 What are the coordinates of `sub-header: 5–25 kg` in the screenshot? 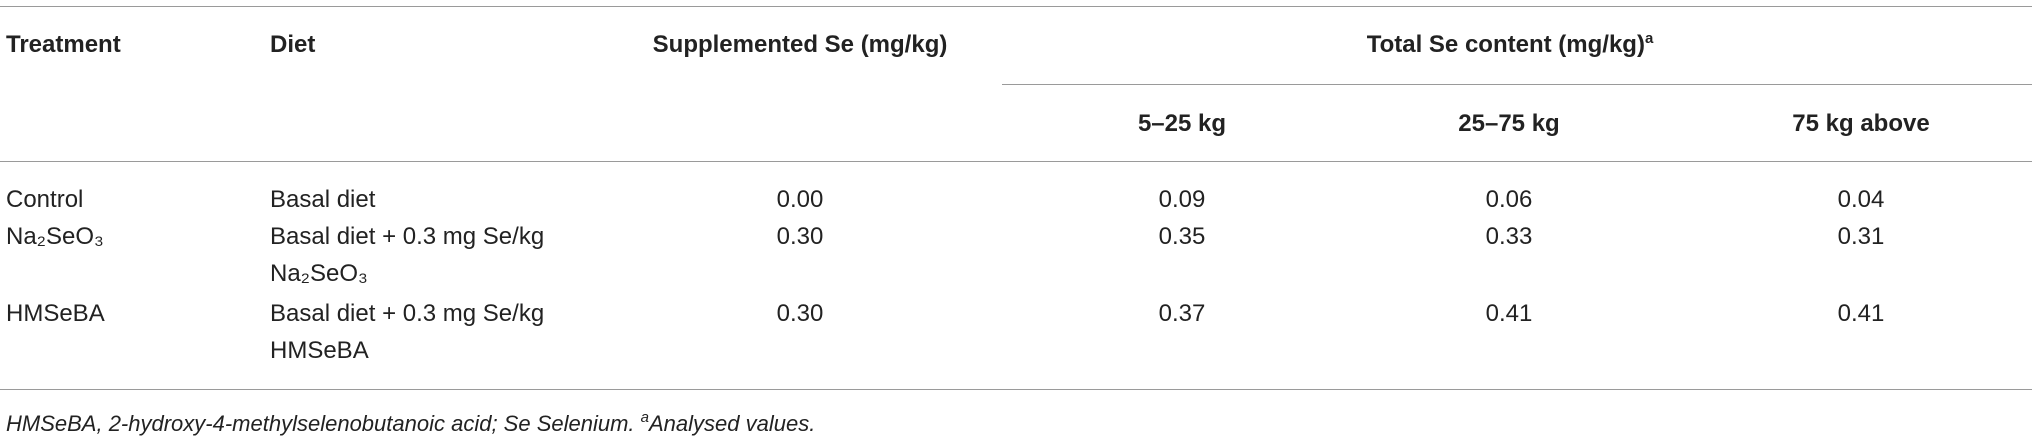 It's located at (1182, 123).